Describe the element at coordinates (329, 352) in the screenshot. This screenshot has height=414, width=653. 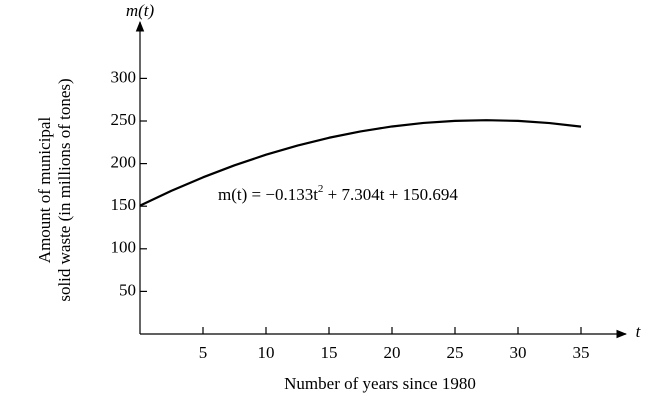
I see `x-tick-label: 15` at that location.